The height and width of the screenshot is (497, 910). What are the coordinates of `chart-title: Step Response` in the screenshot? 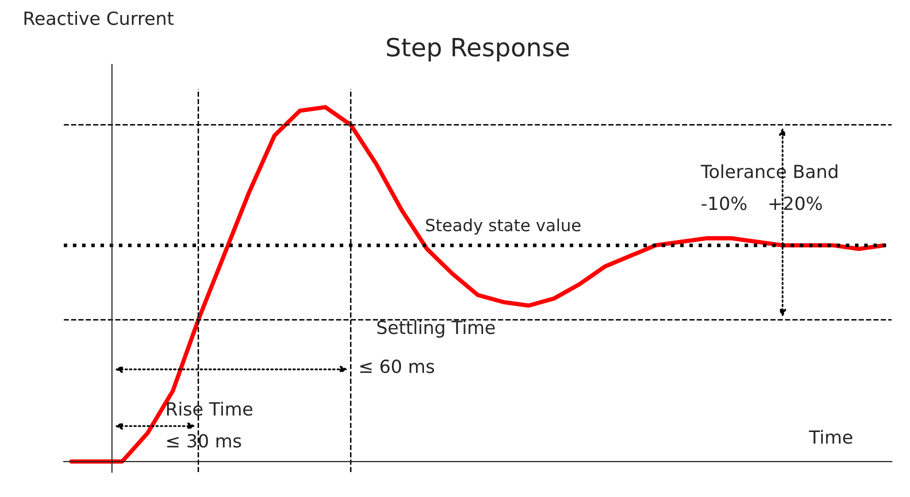 It's located at (477, 50).